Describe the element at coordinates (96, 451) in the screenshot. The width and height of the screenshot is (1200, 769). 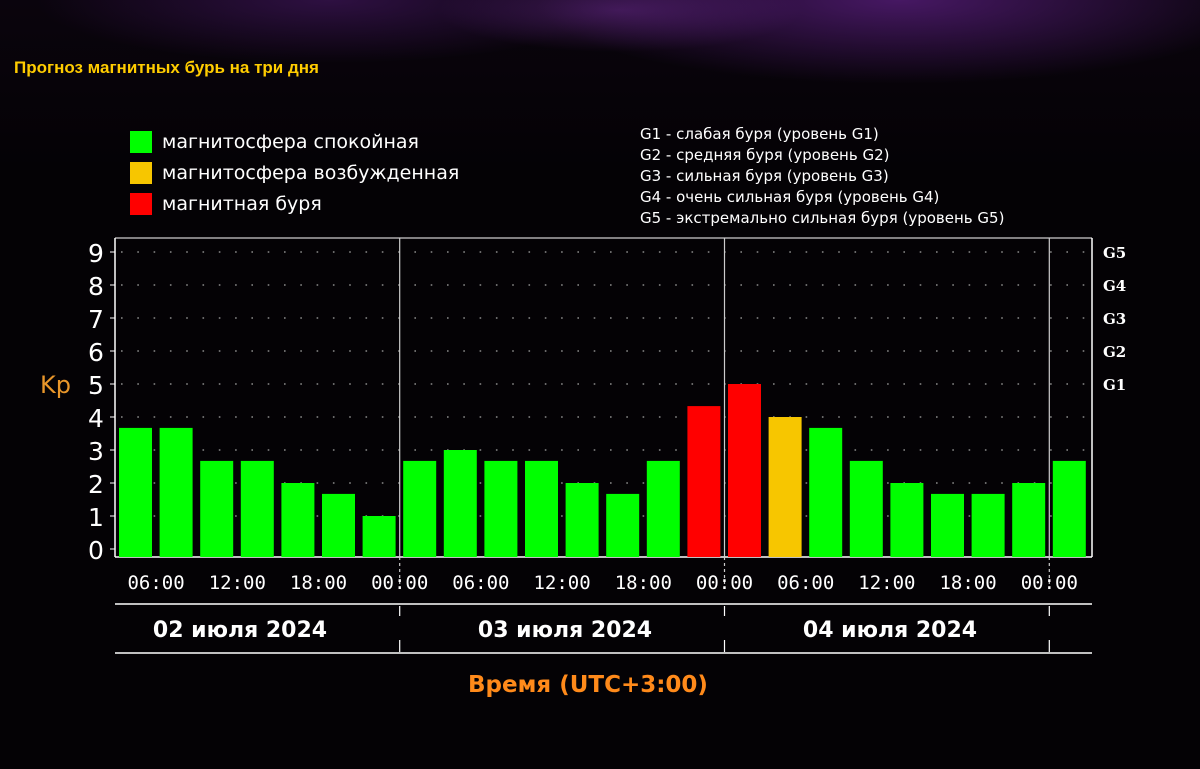
I see `y-tick-label: 3` at that location.